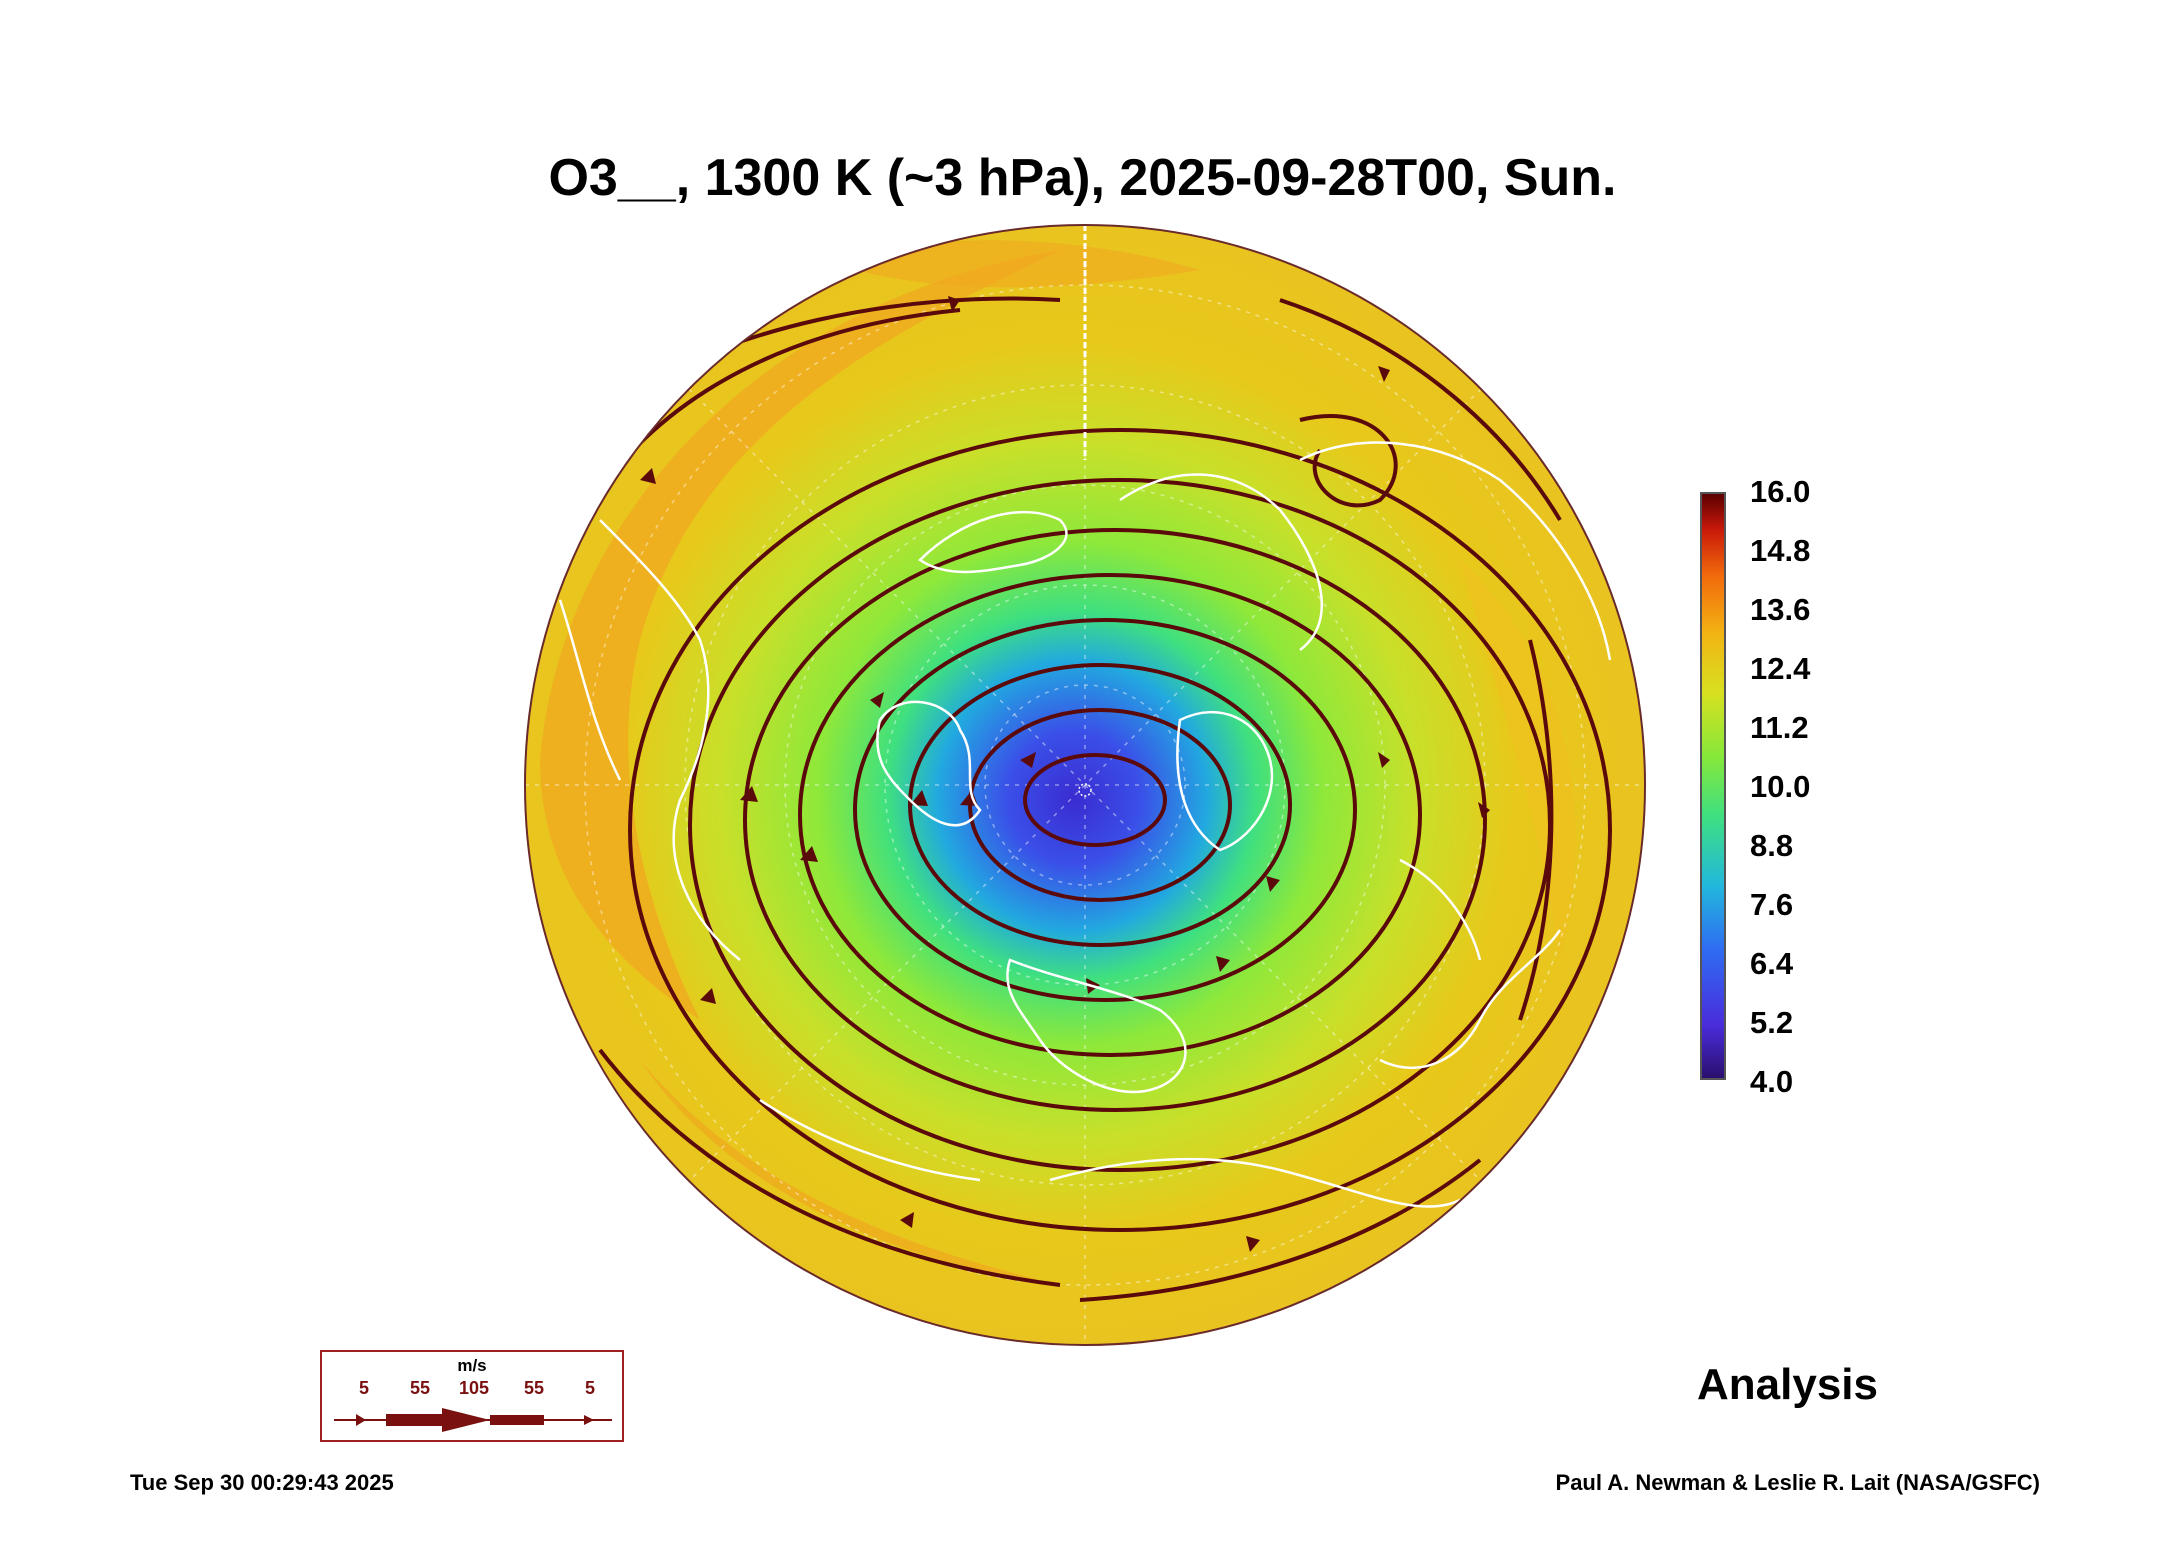  What do you see at coordinates (472, 1365) in the screenshot?
I see `wind-legend-unit: m/s` at bounding box center [472, 1365].